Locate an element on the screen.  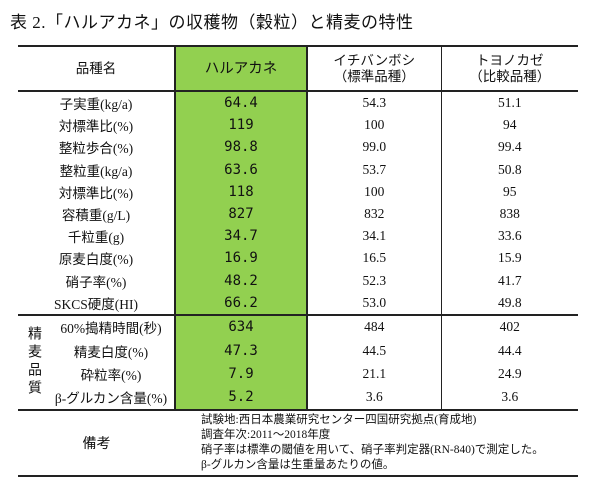
value-ichibanboshi: 16.5 is located at coordinates (374, 258).